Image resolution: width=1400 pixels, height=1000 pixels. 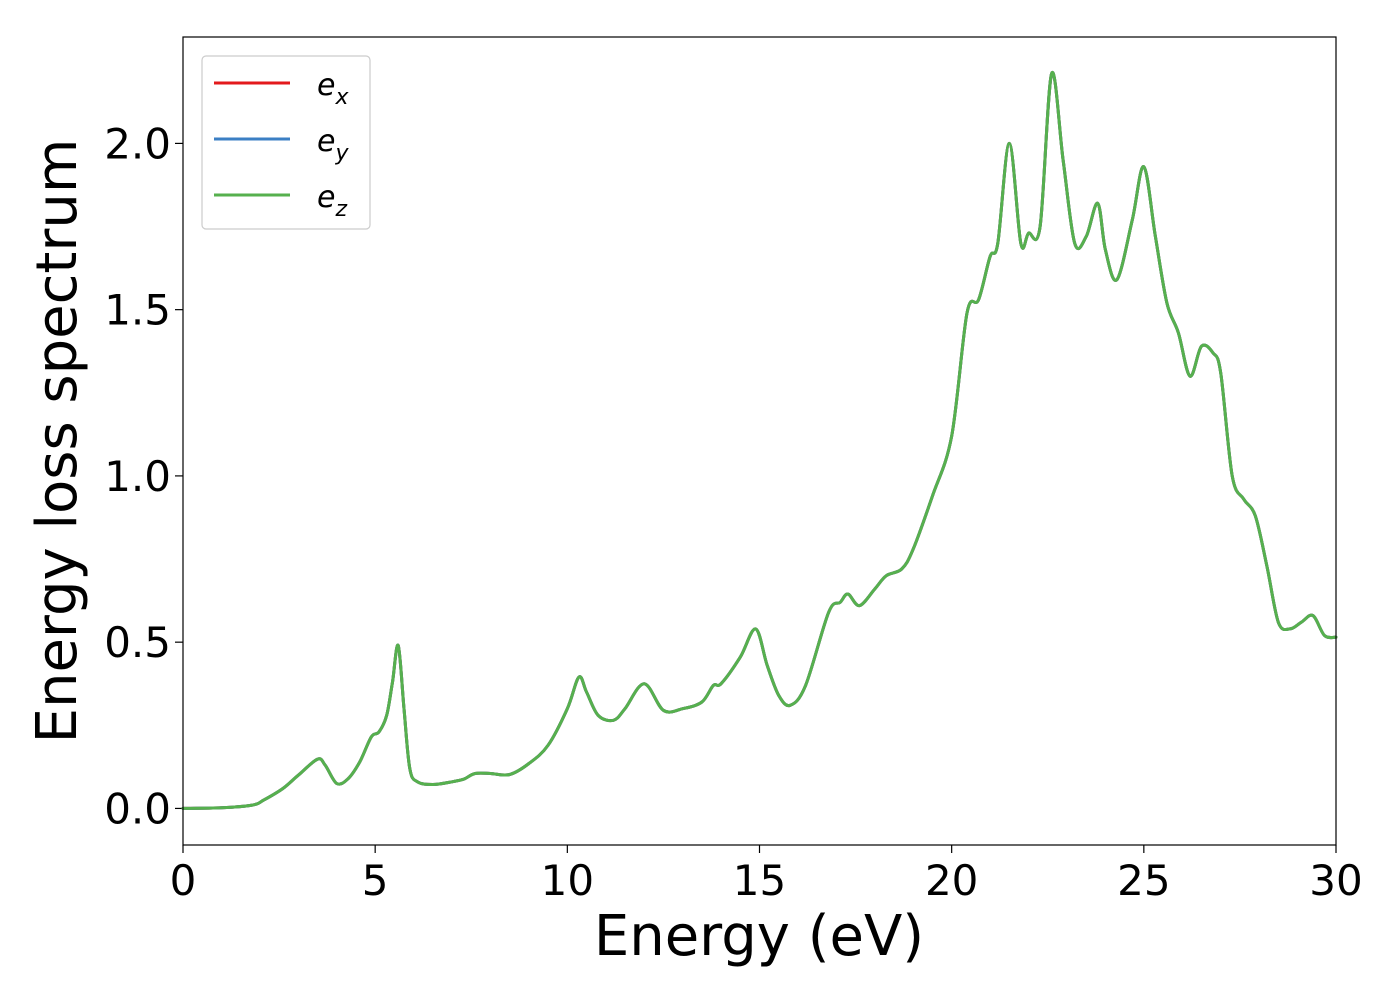 What do you see at coordinates (137, 808) in the screenshot?
I see `y-tick-label: 0.0` at bounding box center [137, 808].